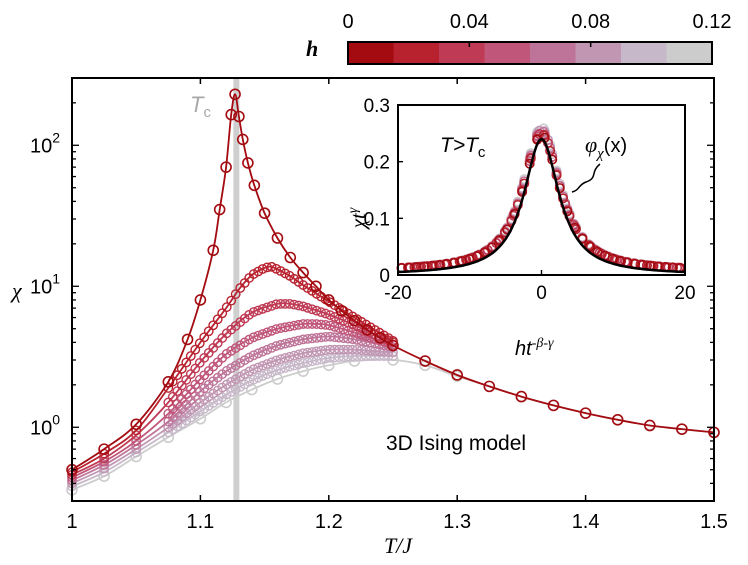  Describe the element at coordinates (200, 522) in the screenshot. I see `x-tick-label: 1.1` at that location.